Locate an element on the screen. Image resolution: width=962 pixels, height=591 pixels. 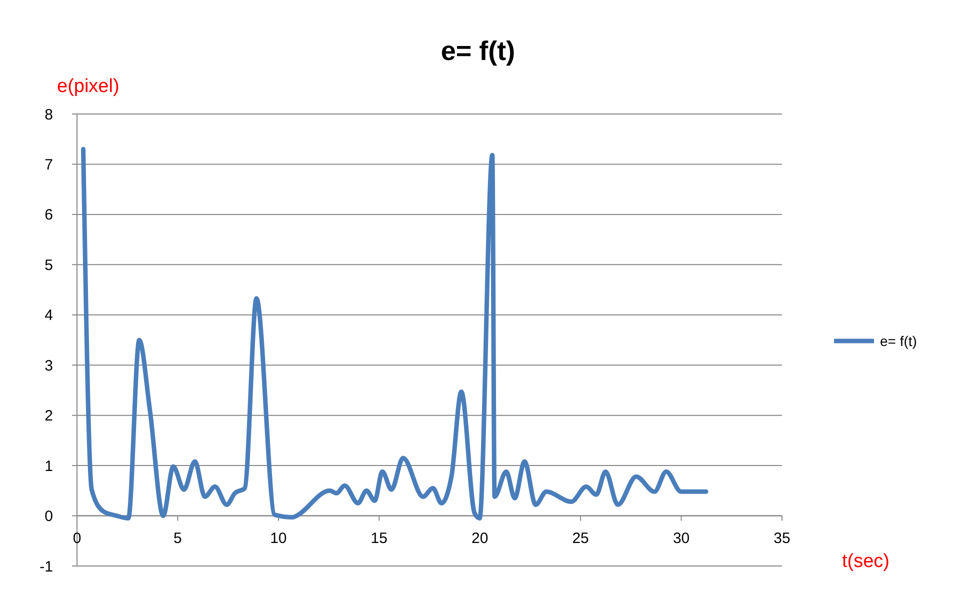
y-tick-label: 6 is located at coordinates (48, 215).